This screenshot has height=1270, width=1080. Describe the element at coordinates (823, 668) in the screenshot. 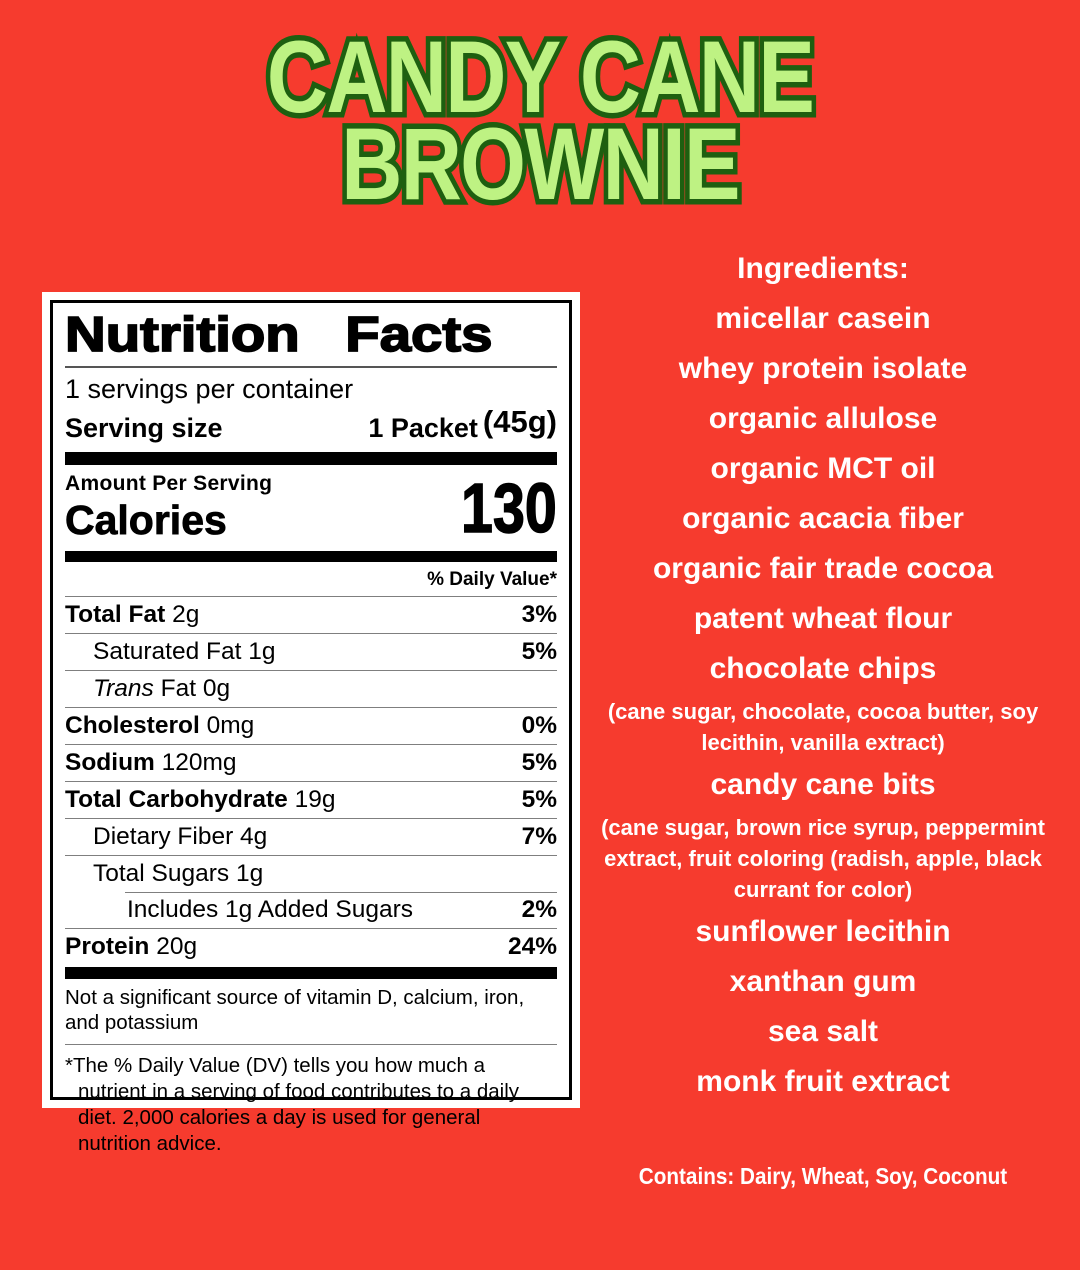

I see `ingredient-item: chocolate chips` at that location.